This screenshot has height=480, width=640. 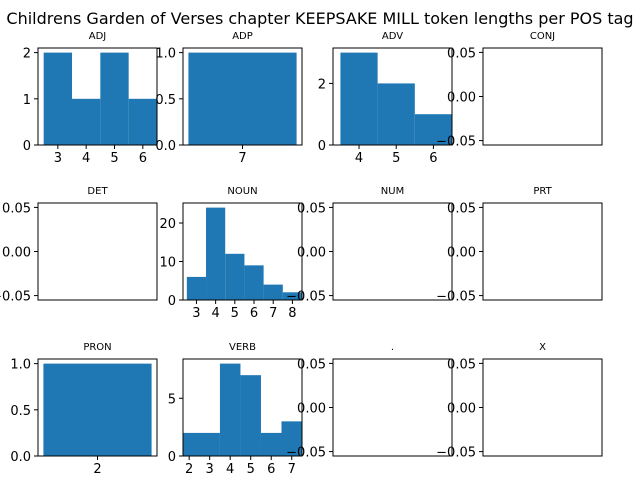 What do you see at coordinates (165, 100) in the screenshot?
I see `y-tick-label-adp: 0.5` at bounding box center [165, 100].